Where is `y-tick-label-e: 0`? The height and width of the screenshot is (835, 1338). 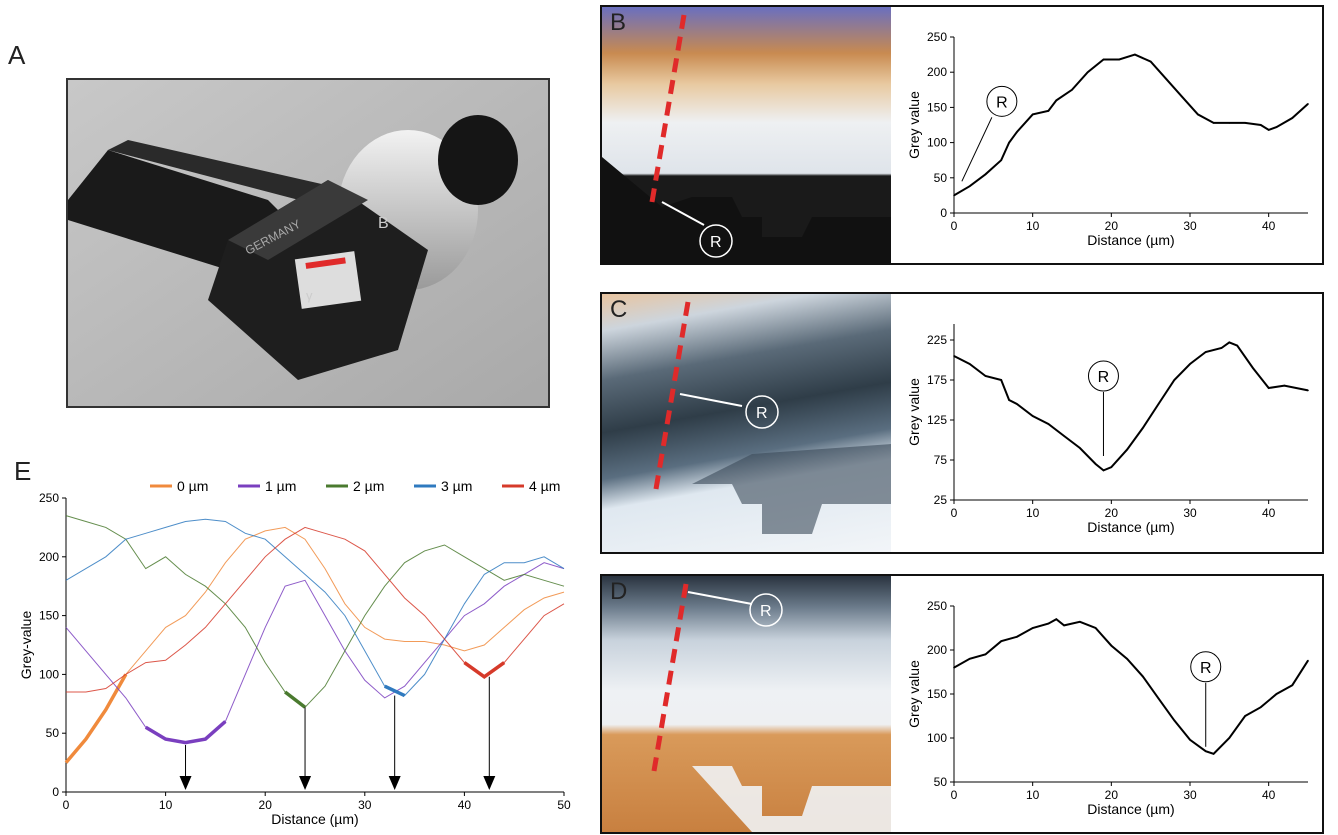 y-tick-label-e: 0 is located at coordinates (55, 792).